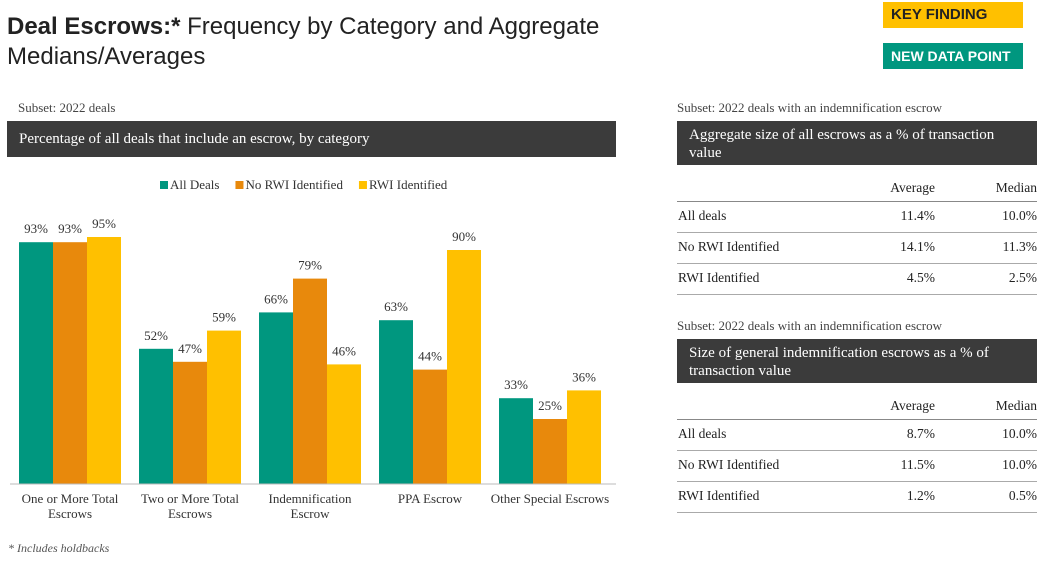 This screenshot has height=570, width=1059. What do you see at coordinates (70, 506) in the screenshot?
I see `x-tick-label: One or More Total Escrows` at bounding box center [70, 506].